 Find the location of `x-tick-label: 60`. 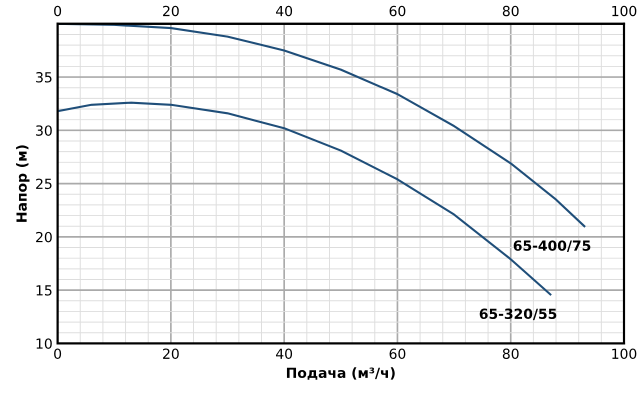

x-tick-label: 60 is located at coordinates (398, 354).